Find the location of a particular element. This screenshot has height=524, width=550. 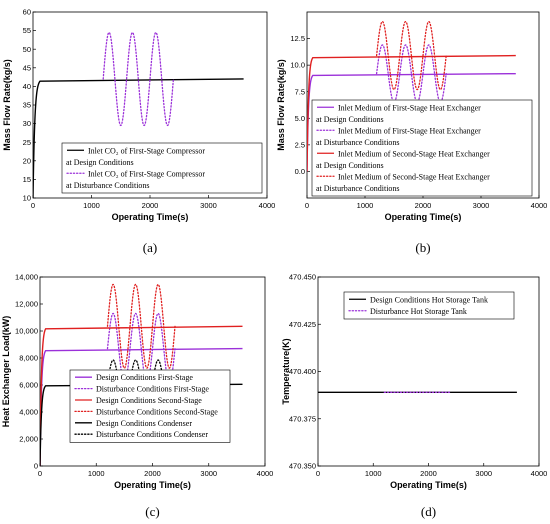

y-tick-label: 10,000 is located at coordinates (26, 331).